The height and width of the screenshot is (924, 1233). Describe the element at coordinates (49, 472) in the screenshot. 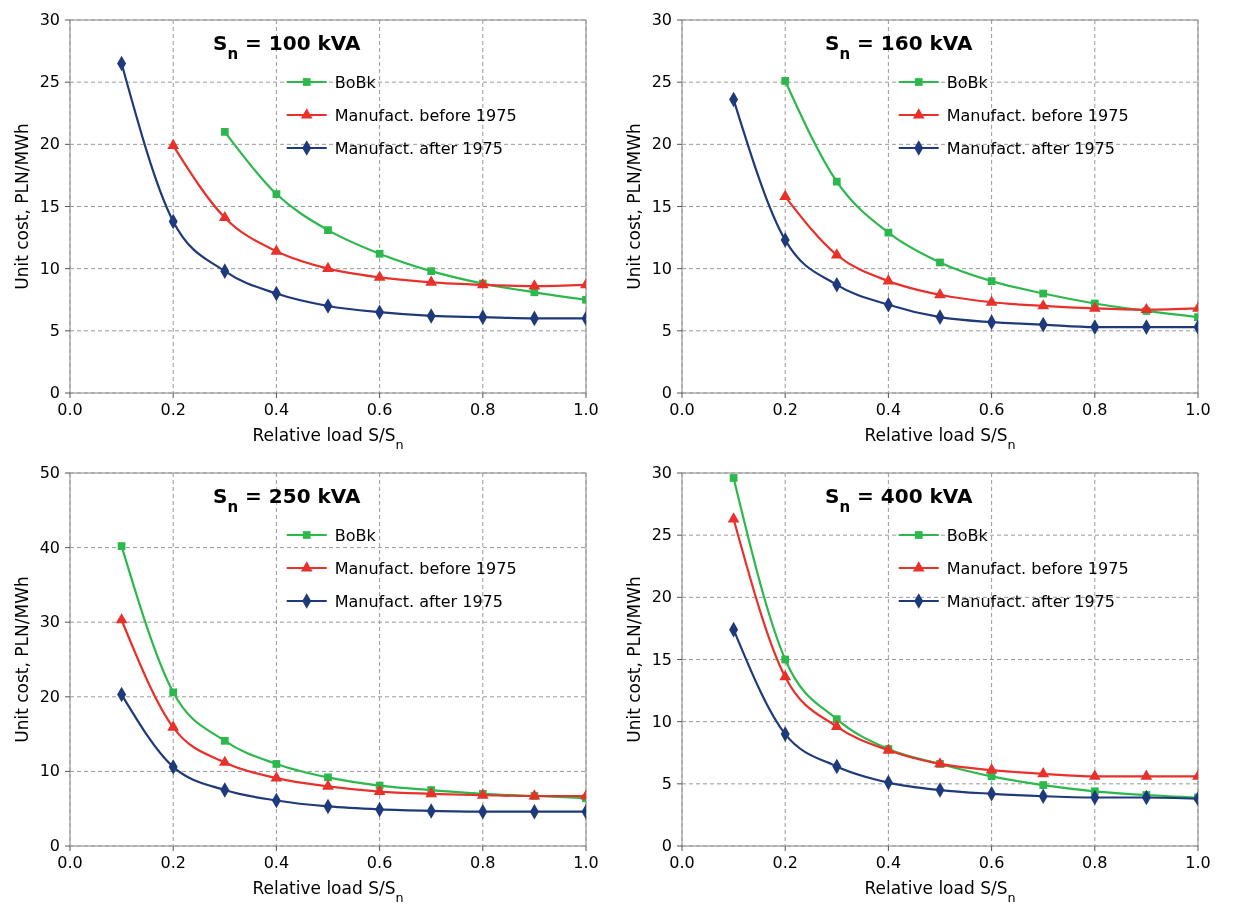

I see `y-tick-label: 50` at that location.